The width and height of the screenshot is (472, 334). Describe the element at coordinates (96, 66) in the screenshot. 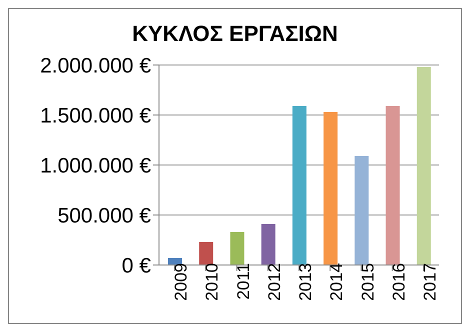

I see `y-tick-label: 2.000.000 €` at that location.